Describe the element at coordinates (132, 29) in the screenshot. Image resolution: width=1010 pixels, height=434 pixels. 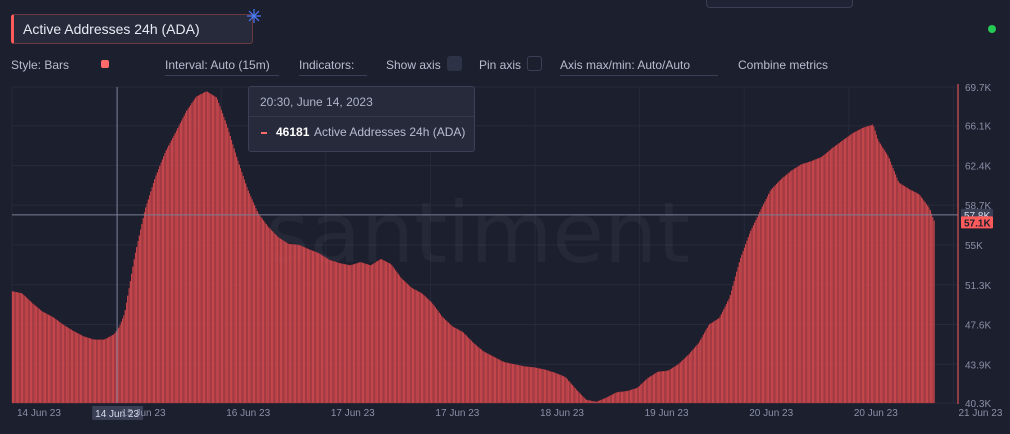
I see `metric-chip: Active Addresses 24h (ADA)` at that location.